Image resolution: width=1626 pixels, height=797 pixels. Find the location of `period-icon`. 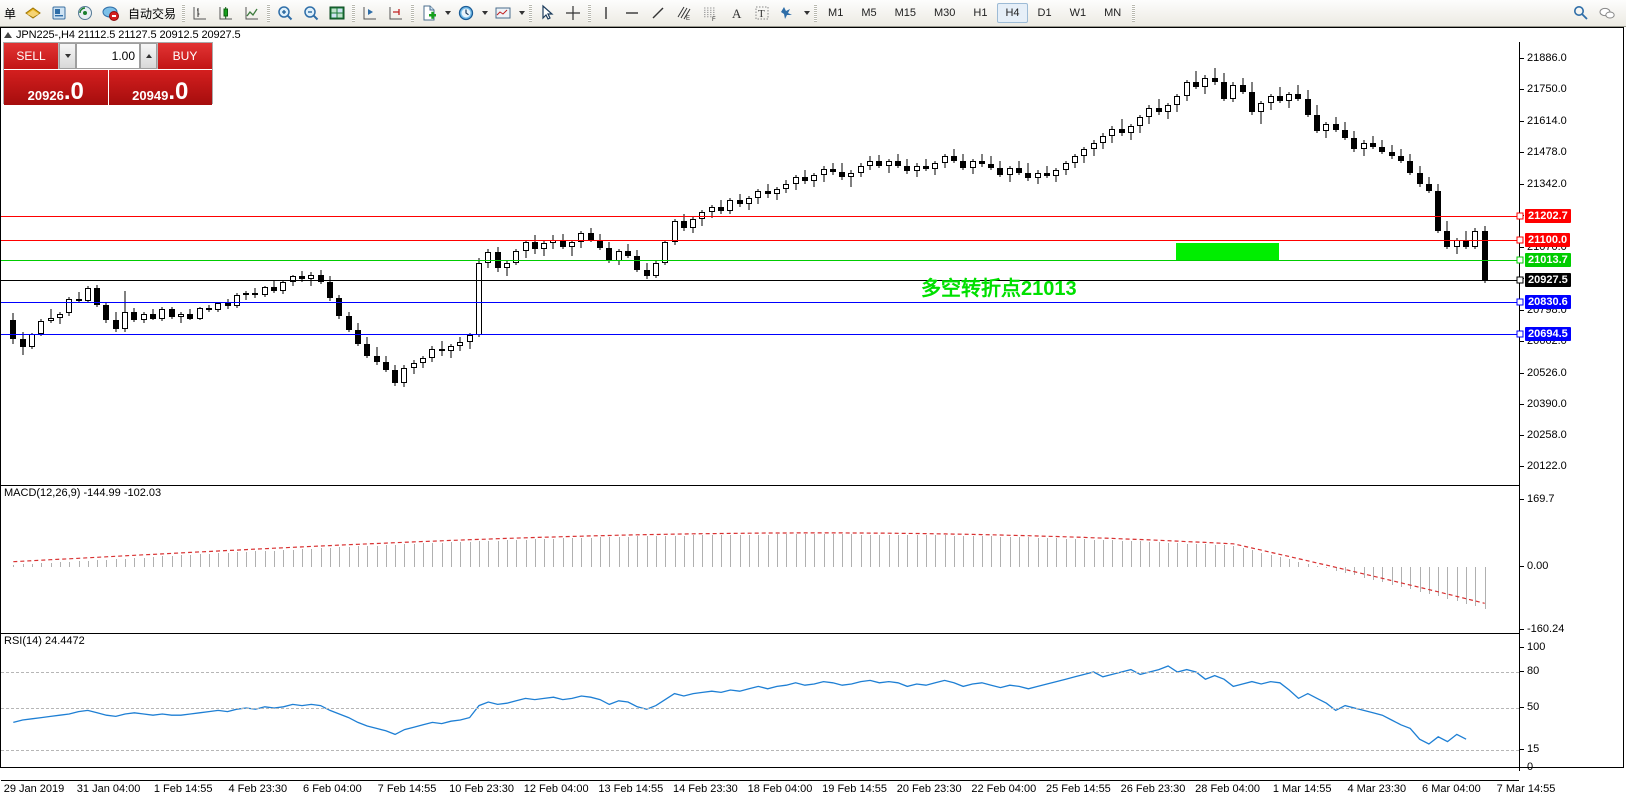

period-icon is located at coordinates (466, 13).